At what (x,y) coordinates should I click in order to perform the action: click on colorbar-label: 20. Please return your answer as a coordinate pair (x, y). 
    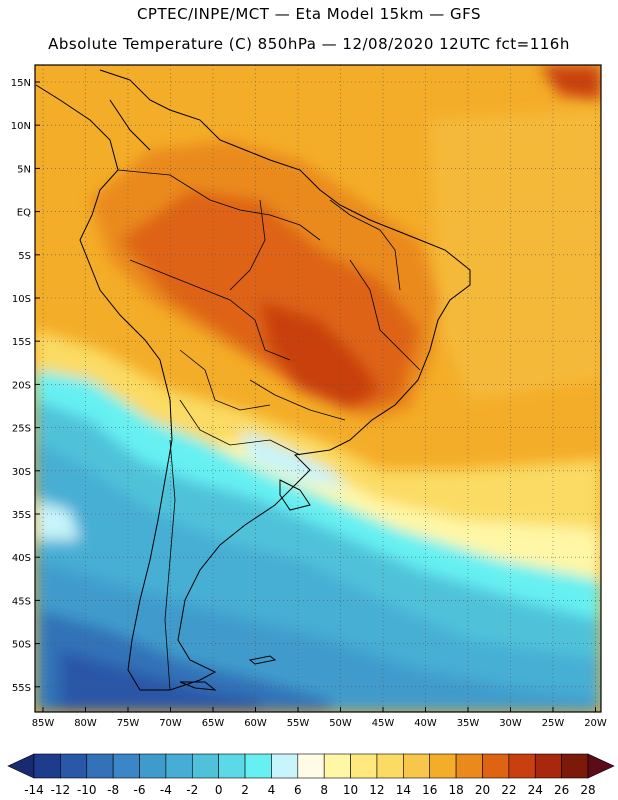
    Looking at the image, I should click on (482, 790).